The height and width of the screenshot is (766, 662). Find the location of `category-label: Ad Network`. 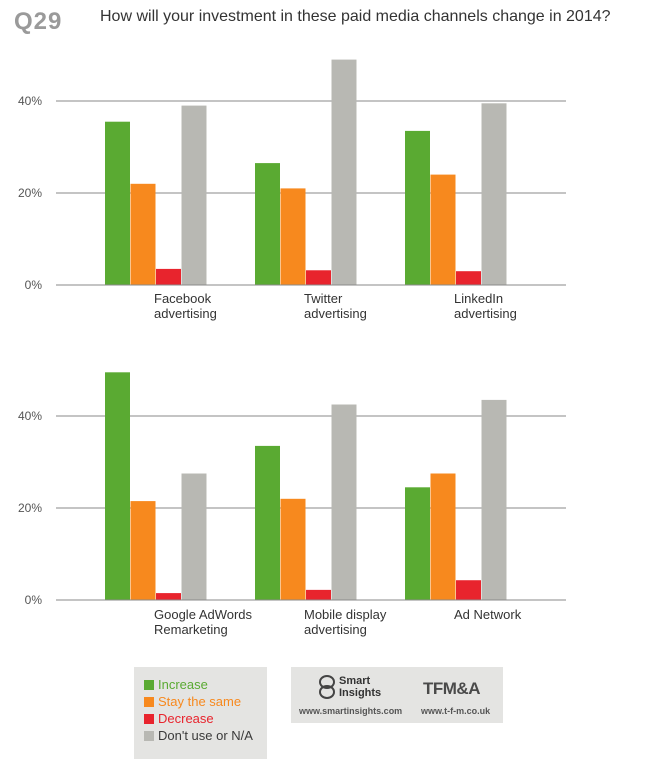

category-label: Ad Network is located at coordinates (488, 614).